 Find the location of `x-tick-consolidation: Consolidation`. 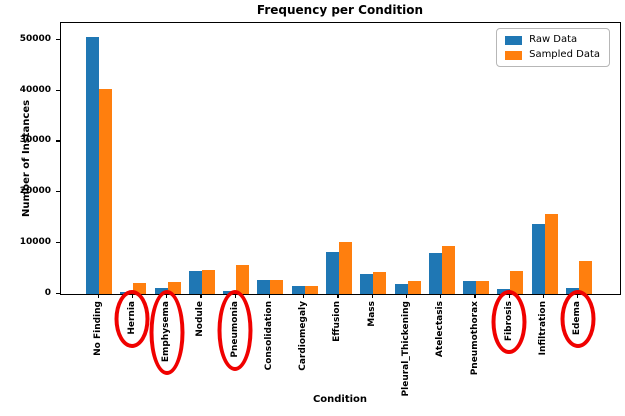

x-tick-consolidation: Consolidation is located at coordinates (269, 349).